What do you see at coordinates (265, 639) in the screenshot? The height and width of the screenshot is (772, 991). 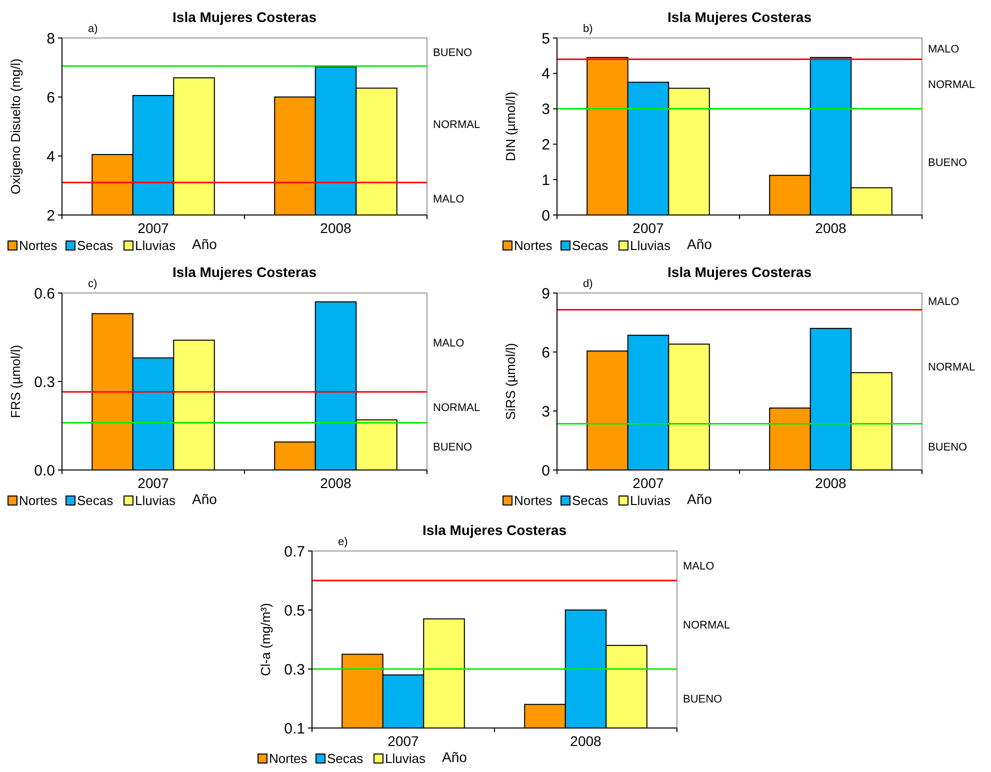 I see `y-axis-title: Cl-a (mg/m³)` at bounding box center [265, 639].